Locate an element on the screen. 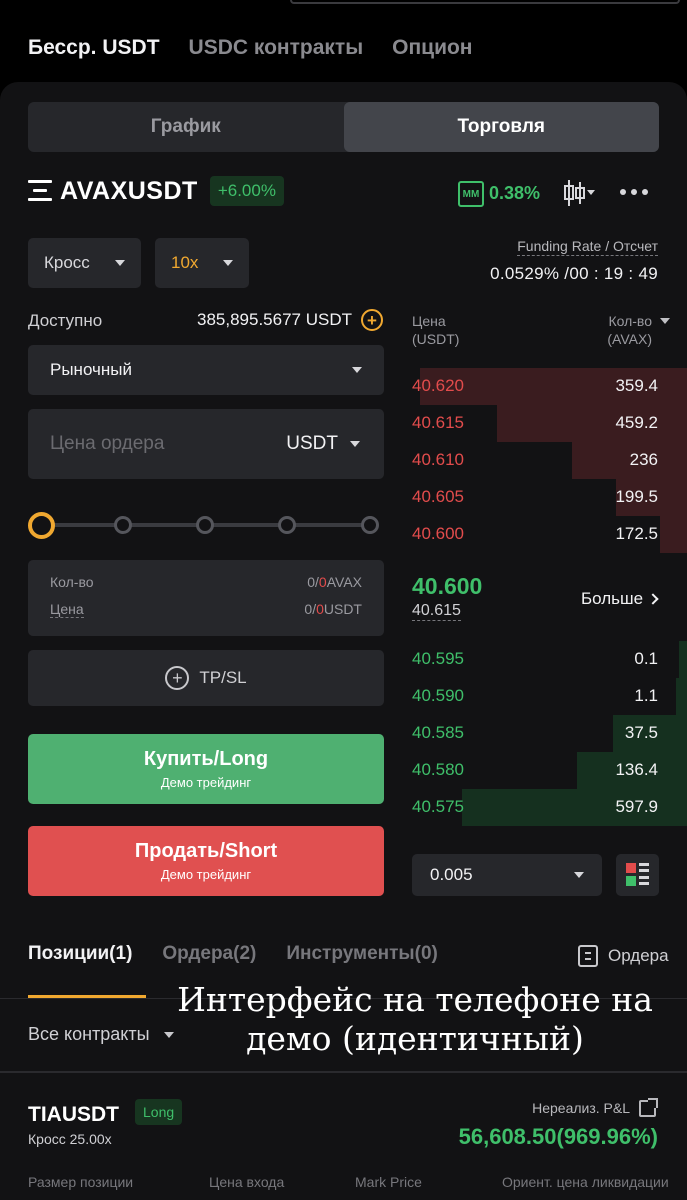  col-entry-price: Цена входа is located at coordinates (247, 1182).